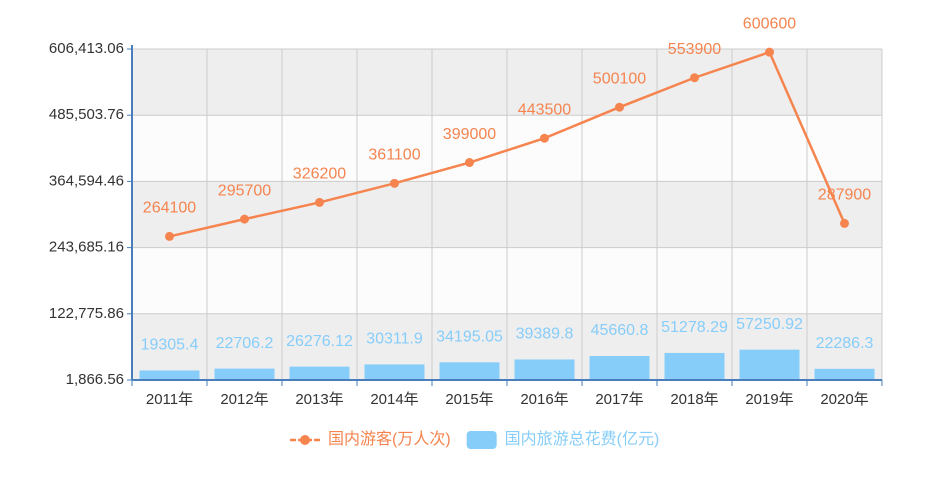  I want to click on line-value-label: 264100, so click(169, 208).